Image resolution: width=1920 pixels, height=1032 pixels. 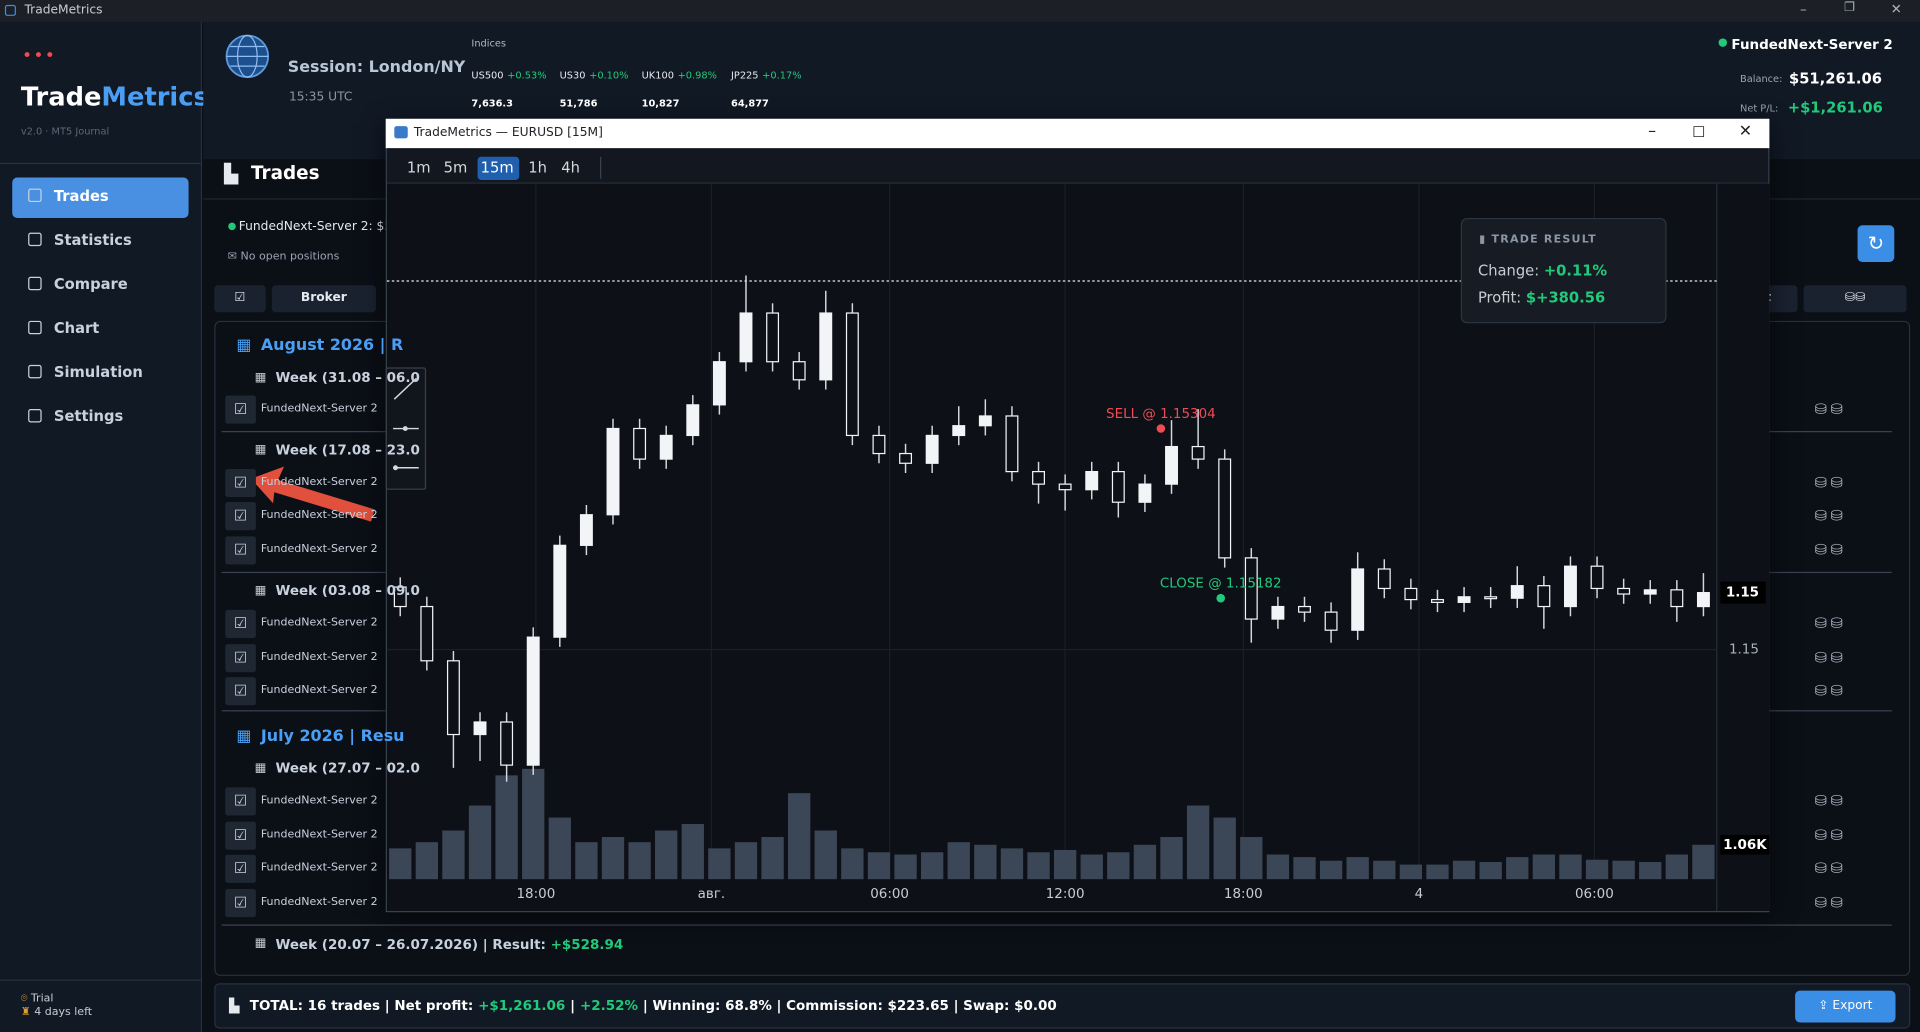 I want to click on week-row: Week (27.07 – 02.0, so click(x=347, y=768).